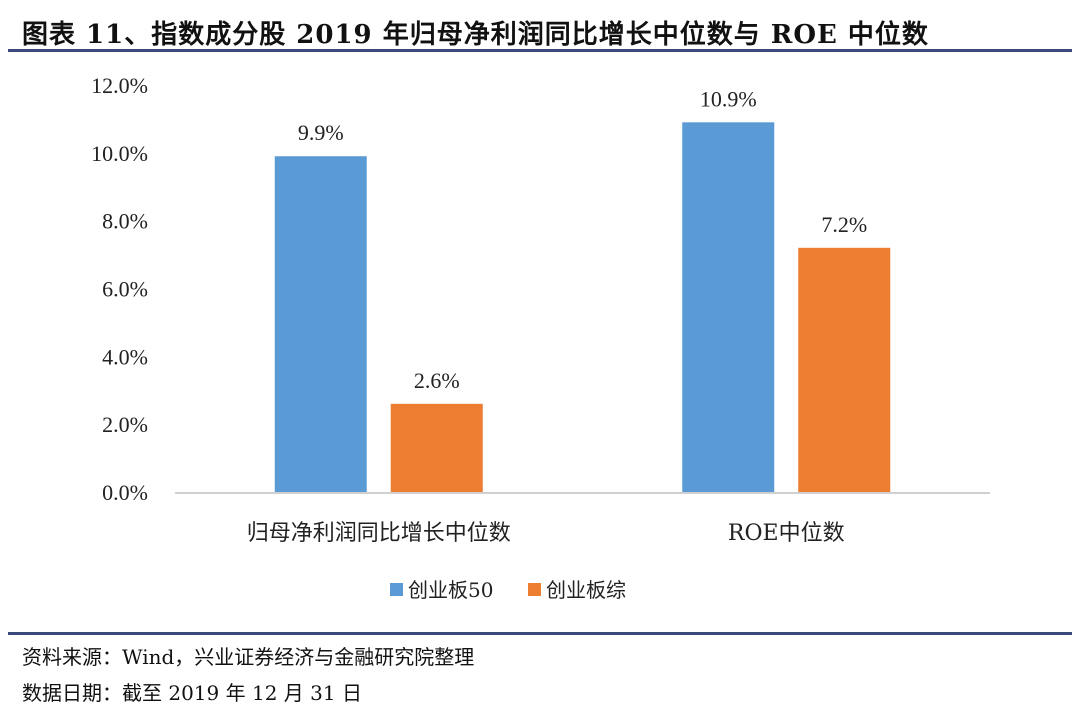 Image resolution: width=1080 pixels, height=722 pixels. What do you see at coordinates (546, 533) in the screenshot?
I see `x-axis: 归母净利润同比增长中位数 ROE中位数` at bounding box center [546, 533].